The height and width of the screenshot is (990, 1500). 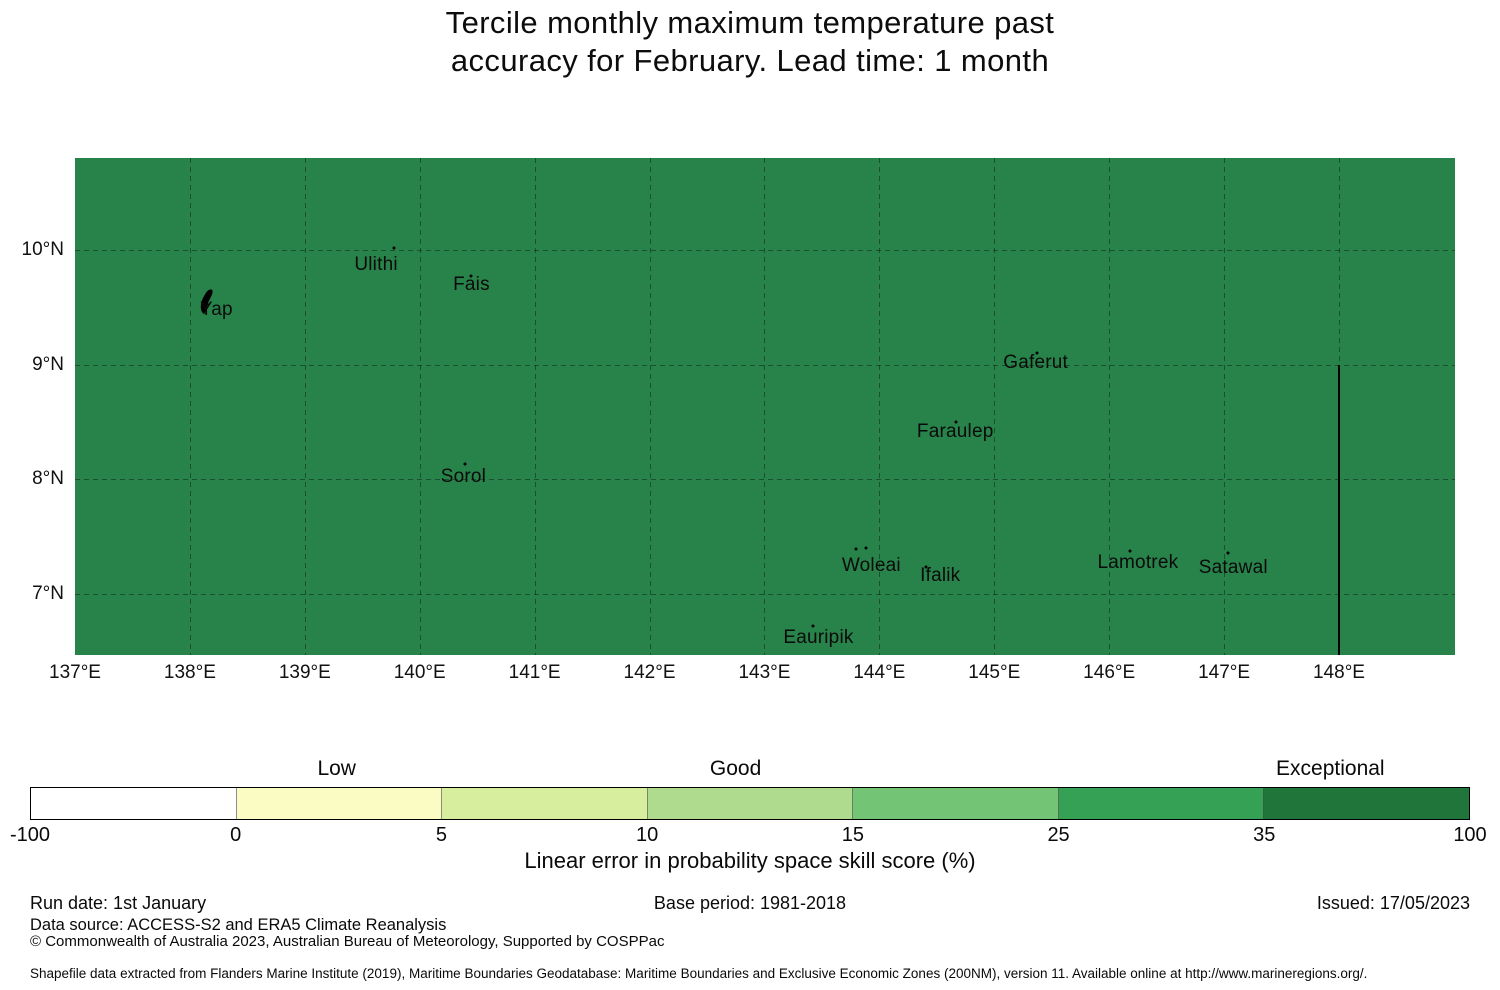 I want to click on island-label: Ifalik, so click(x=940, y=576).